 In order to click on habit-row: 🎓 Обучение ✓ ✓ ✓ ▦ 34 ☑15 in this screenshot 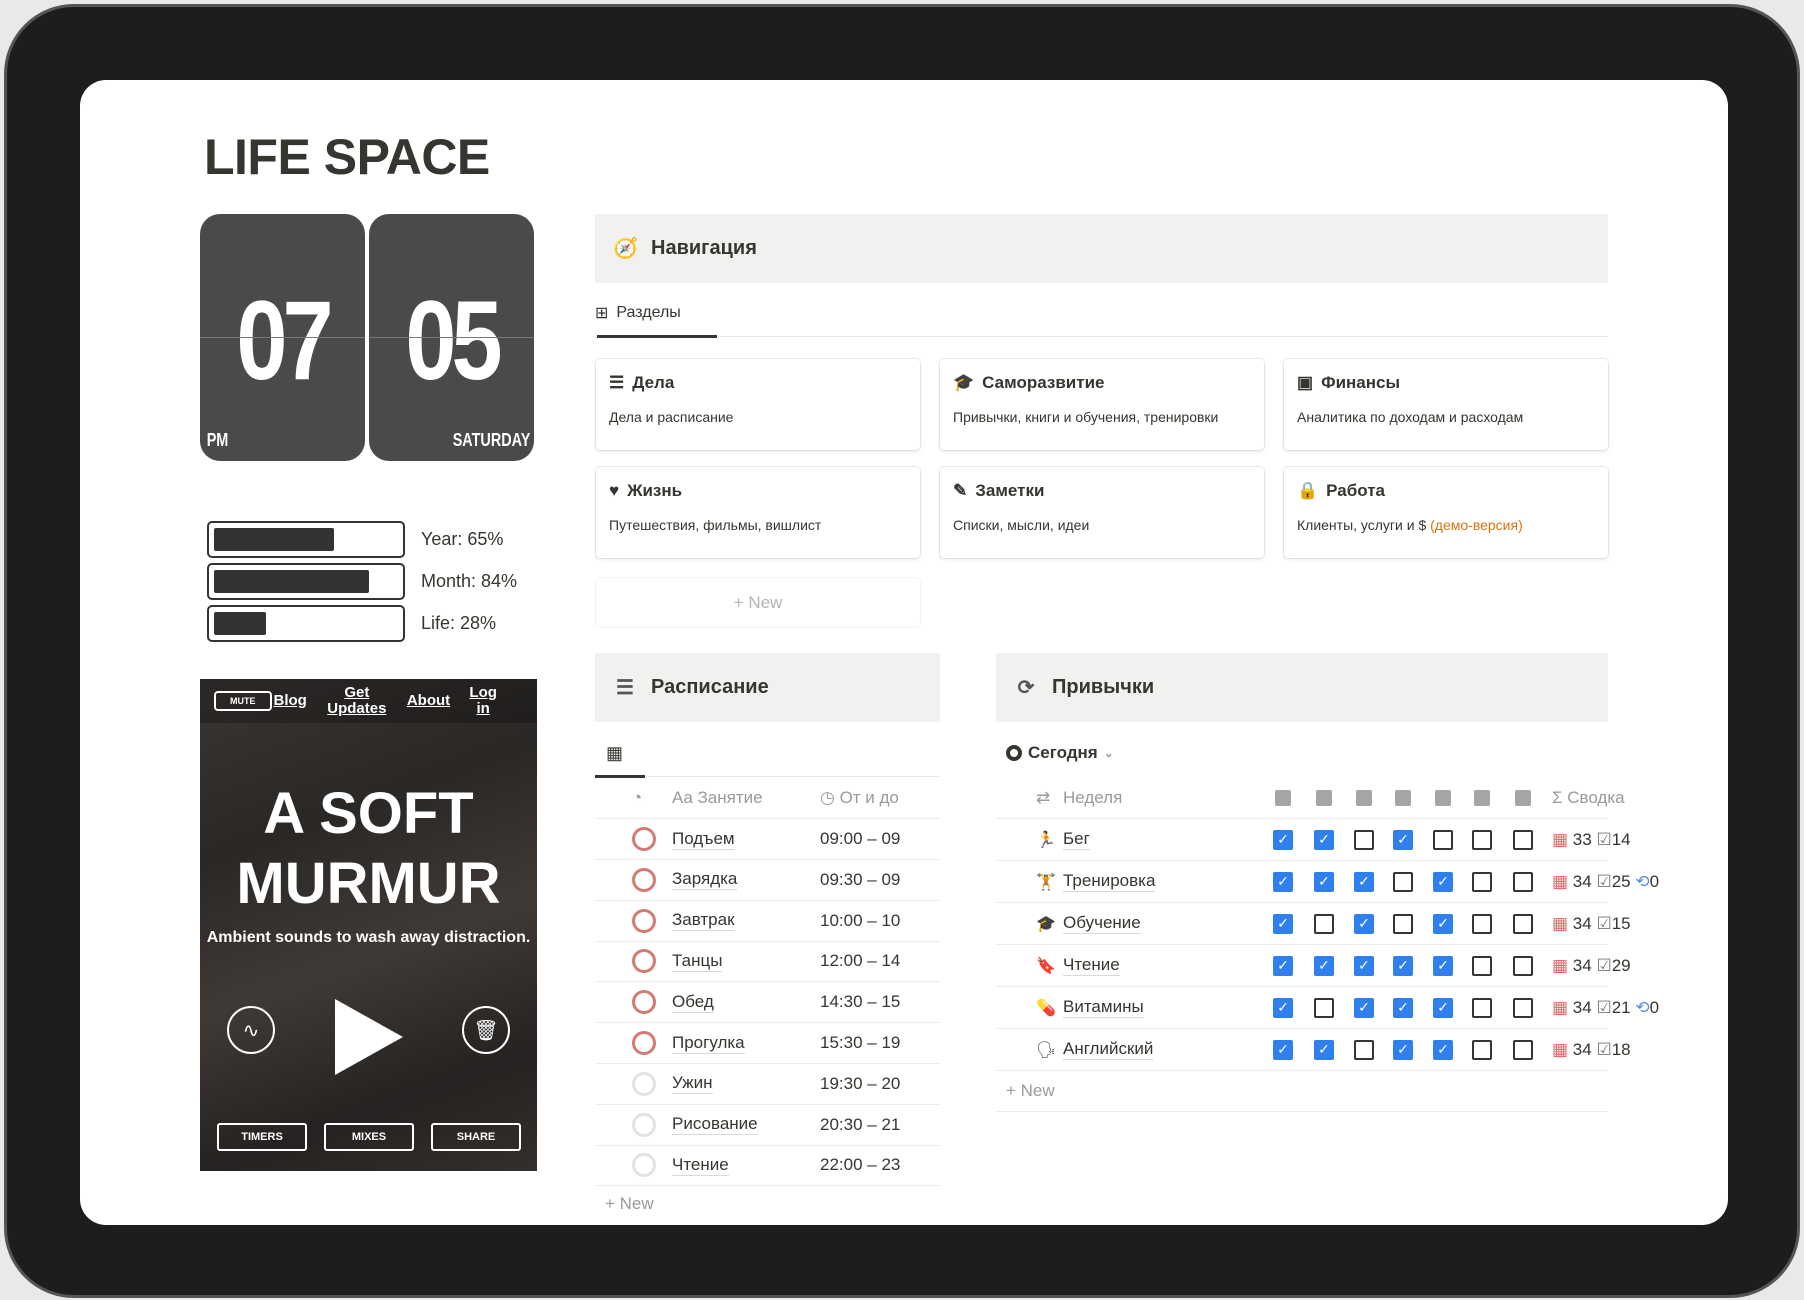, I will do `click(1313, 924)`.